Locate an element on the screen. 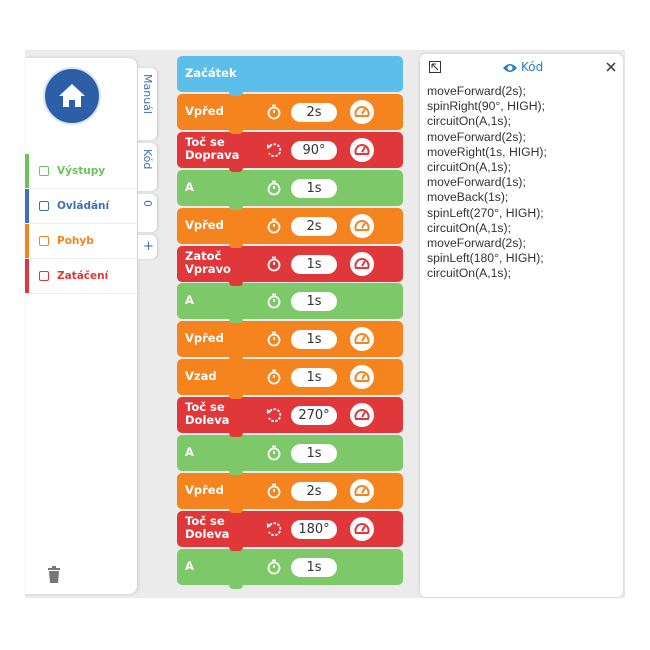 The image size is (650, 650). block-label: Zatoč Vpravo is located at coordinates (208, 262).